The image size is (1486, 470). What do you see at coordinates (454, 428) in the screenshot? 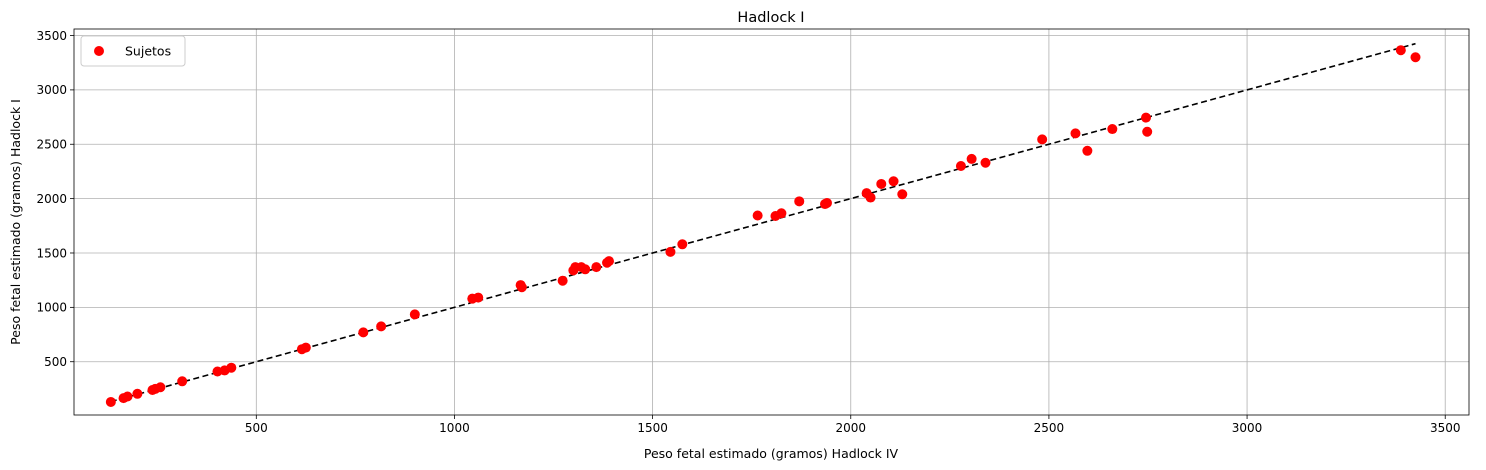
I see `x-tick-label: 1000` at bounding box center [454, 428].